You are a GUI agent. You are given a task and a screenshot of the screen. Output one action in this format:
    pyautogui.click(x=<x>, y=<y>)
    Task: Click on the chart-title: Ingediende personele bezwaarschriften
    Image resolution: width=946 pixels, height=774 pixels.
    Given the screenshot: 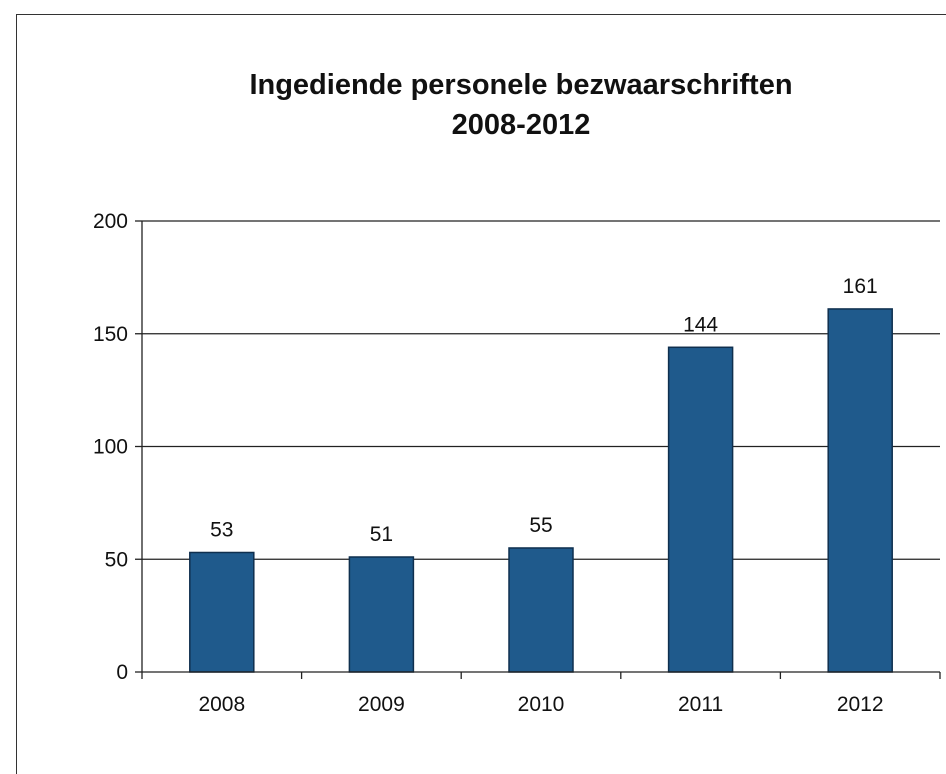 What is the action you would take?
    pyautogui.click(x=520, y=85)
    